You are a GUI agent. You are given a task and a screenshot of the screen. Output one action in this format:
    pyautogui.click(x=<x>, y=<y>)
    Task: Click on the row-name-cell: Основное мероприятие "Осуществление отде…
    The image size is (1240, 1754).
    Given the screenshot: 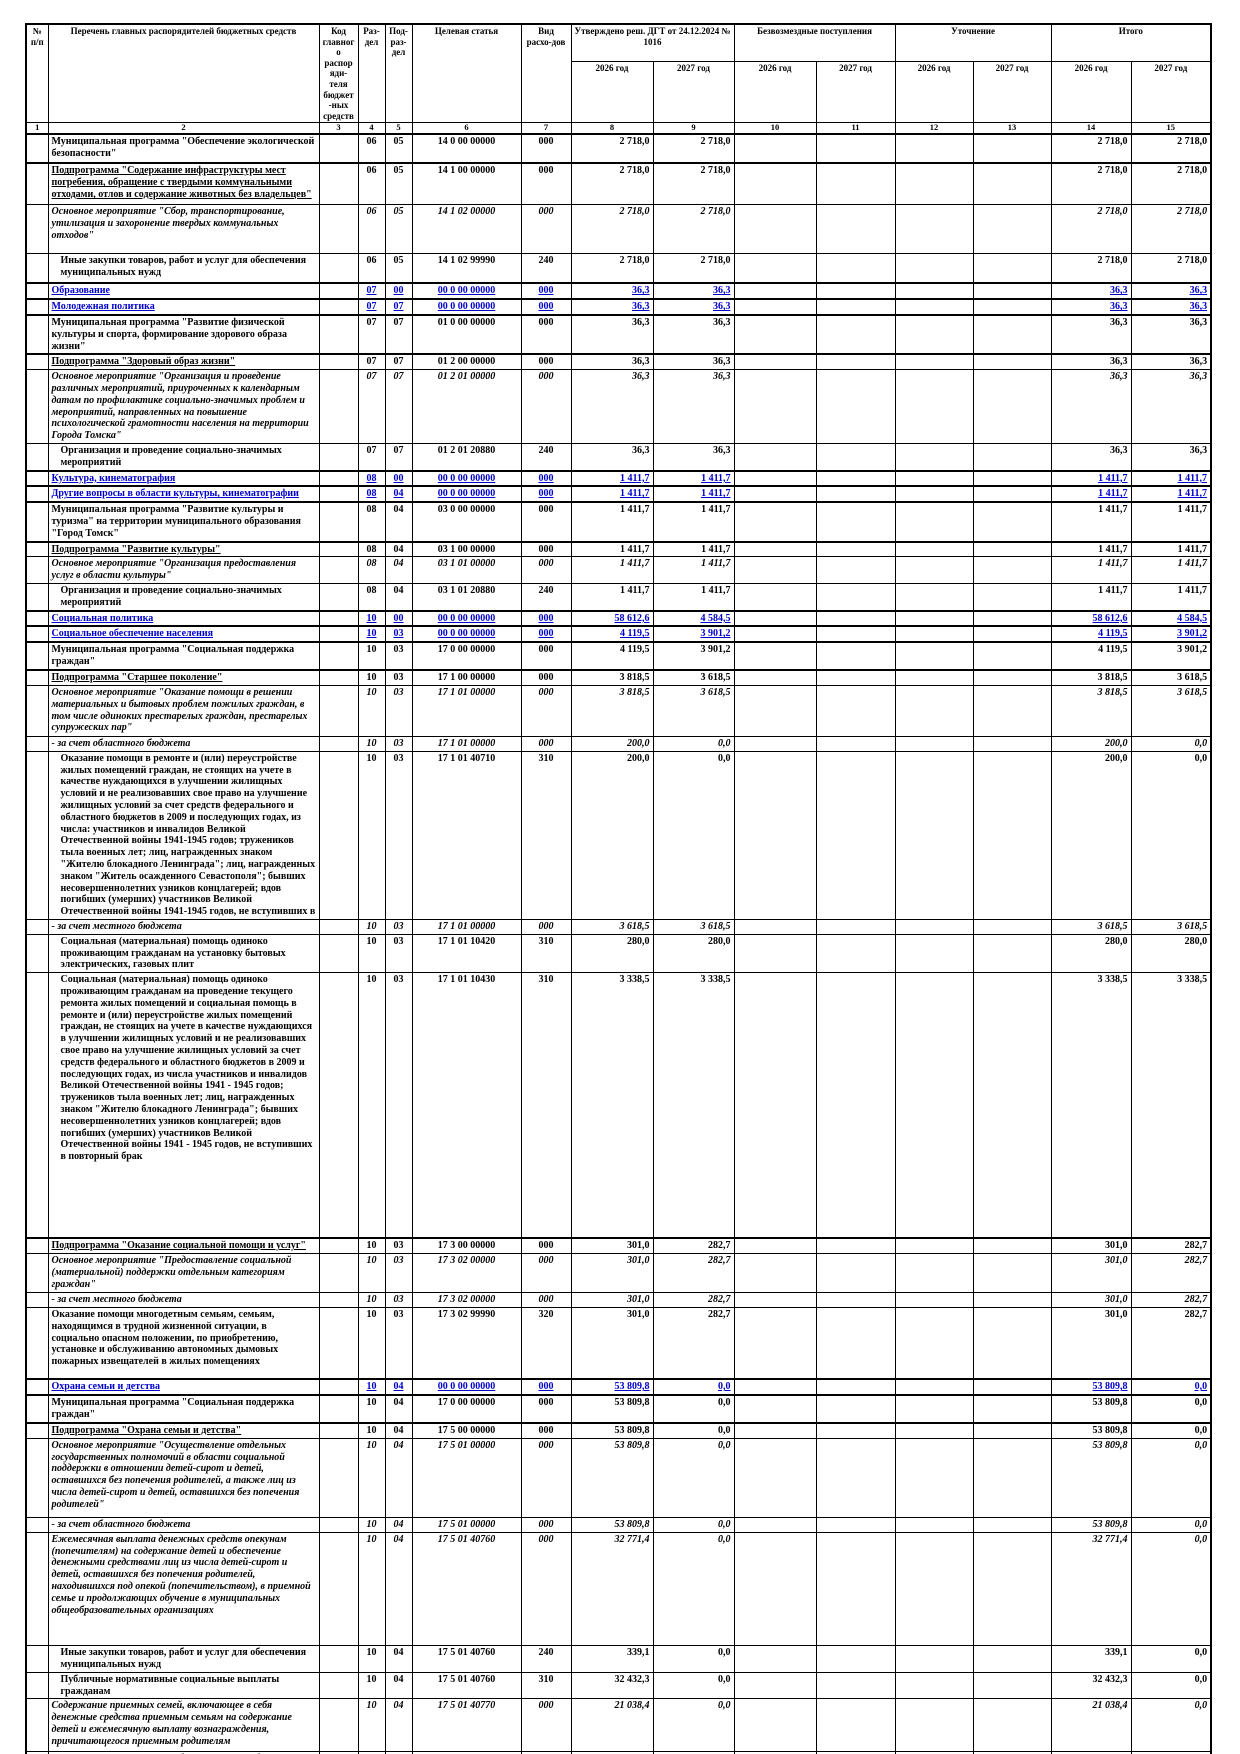 What is the action you would take?
    pyautogui.click(x=183, y=1477)
    